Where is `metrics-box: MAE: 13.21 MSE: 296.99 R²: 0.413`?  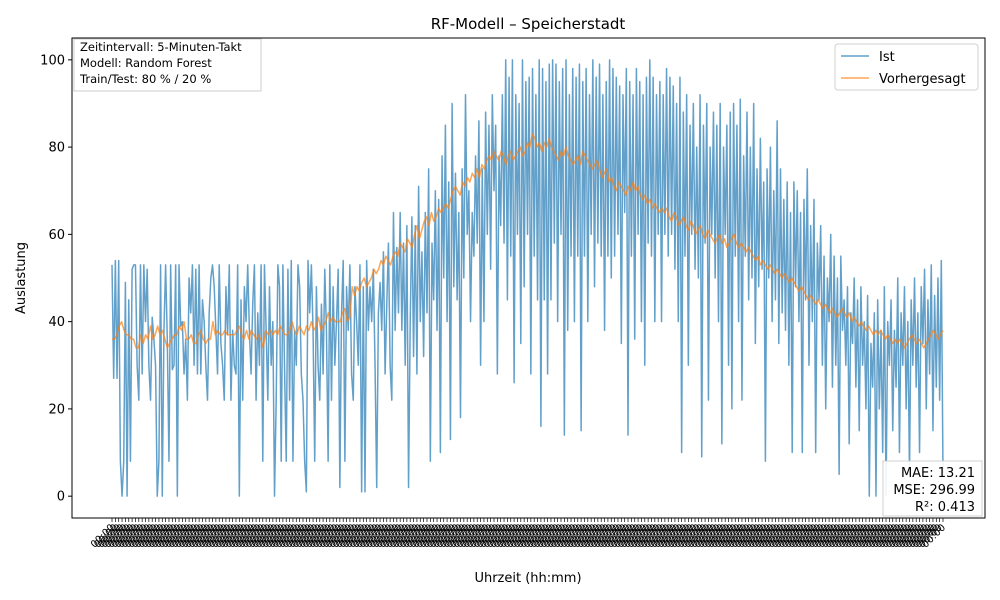
metrics-box: MAE: 13.21 MSE: 296.99 R²: 0.413 is located at coordinates (932, 488).